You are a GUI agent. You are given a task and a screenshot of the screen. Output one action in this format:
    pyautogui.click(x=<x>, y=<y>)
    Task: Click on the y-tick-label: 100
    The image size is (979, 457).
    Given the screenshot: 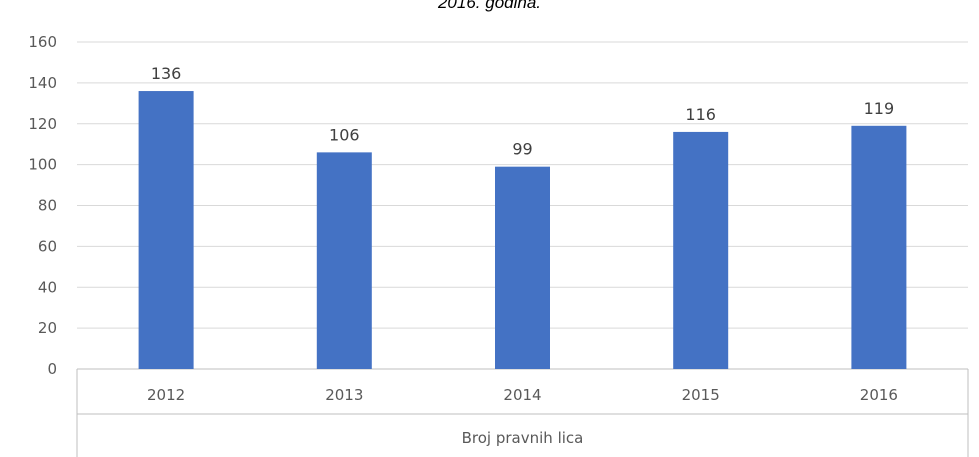 What is the action you would take?
    pyautogui.click(x=42, y=165)
    